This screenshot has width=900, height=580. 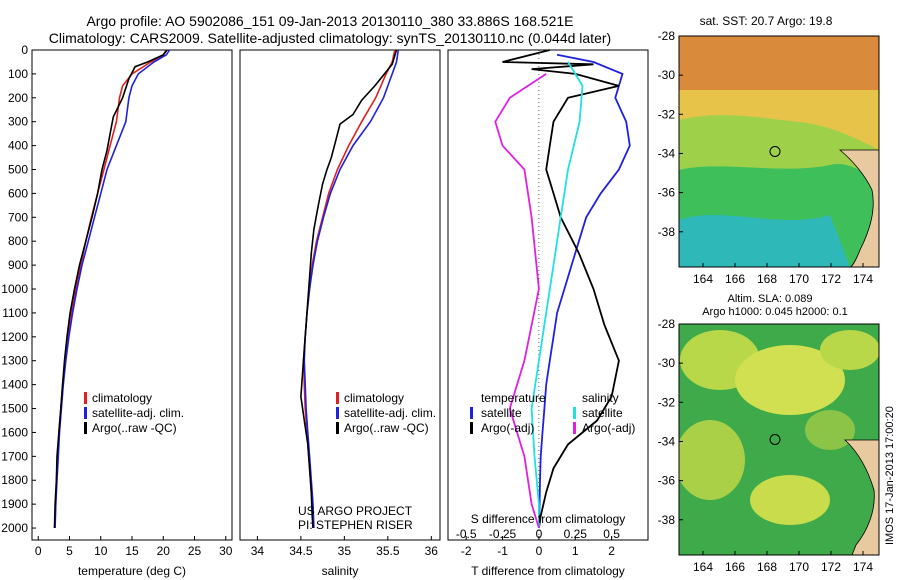 I want to click on x-tick-label: 5, so click(x=69, y=551).